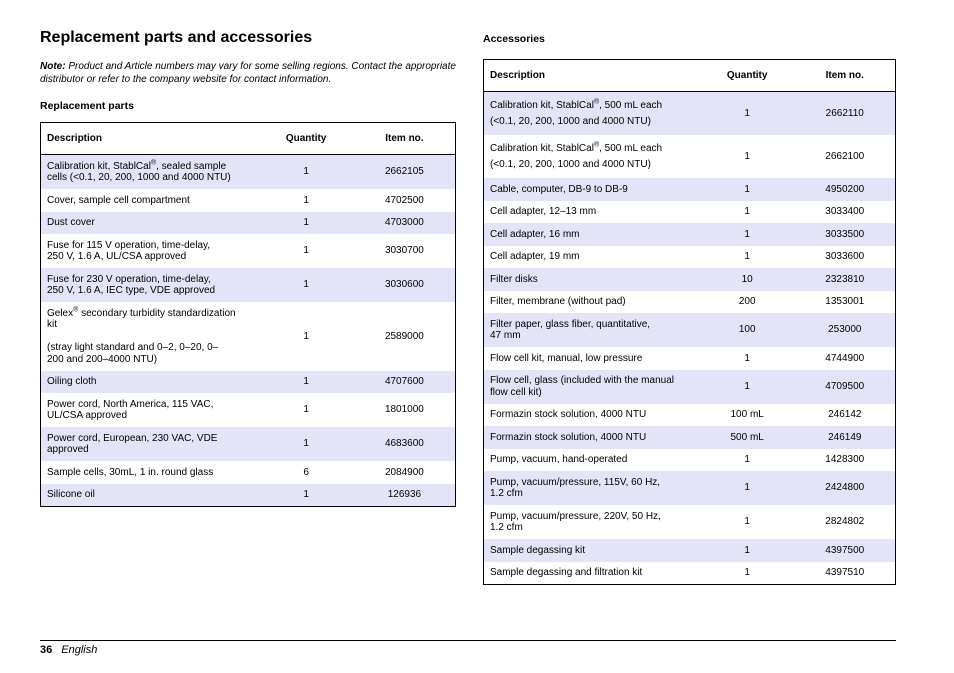 Image resolution: width=954 pixels, height=673 pixels. What do you see at coordinates (248, 200) in the screenshot?
I see `table-row: Cover, sample cell compartment 1 4702500` at bounding box center [248, 200].